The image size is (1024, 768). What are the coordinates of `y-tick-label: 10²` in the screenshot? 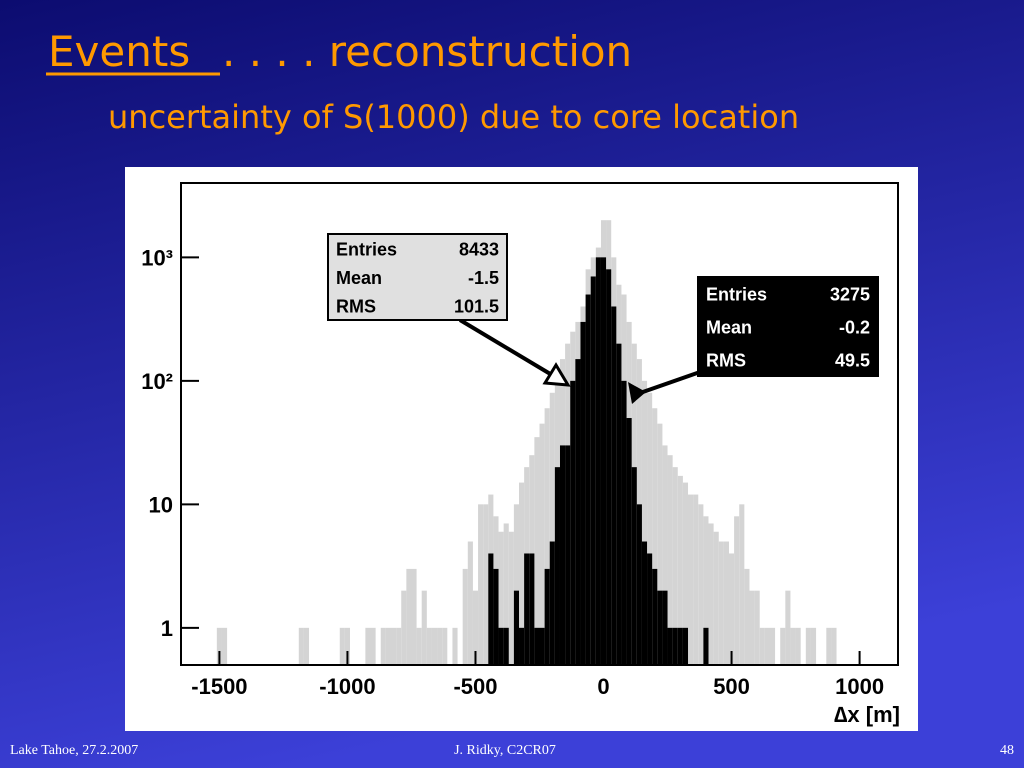 It's located at (157, 381).